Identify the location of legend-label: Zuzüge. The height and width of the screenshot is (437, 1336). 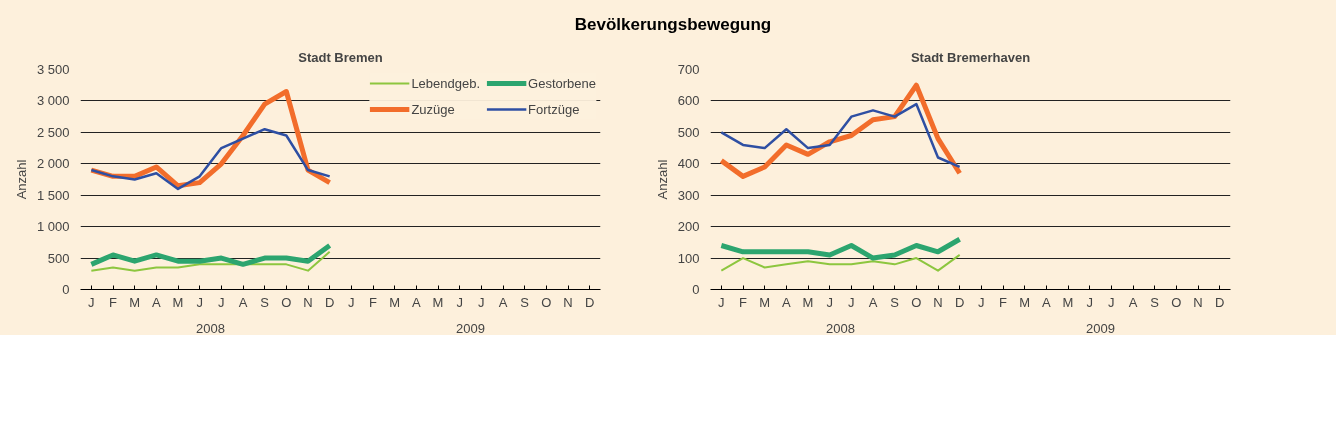
(433, 109).